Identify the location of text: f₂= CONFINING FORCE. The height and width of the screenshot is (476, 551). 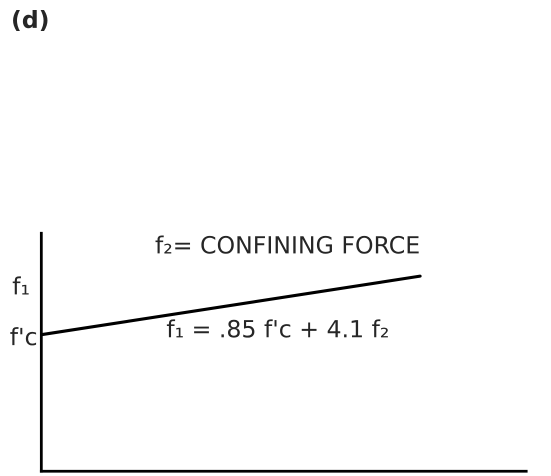
(287, 244).